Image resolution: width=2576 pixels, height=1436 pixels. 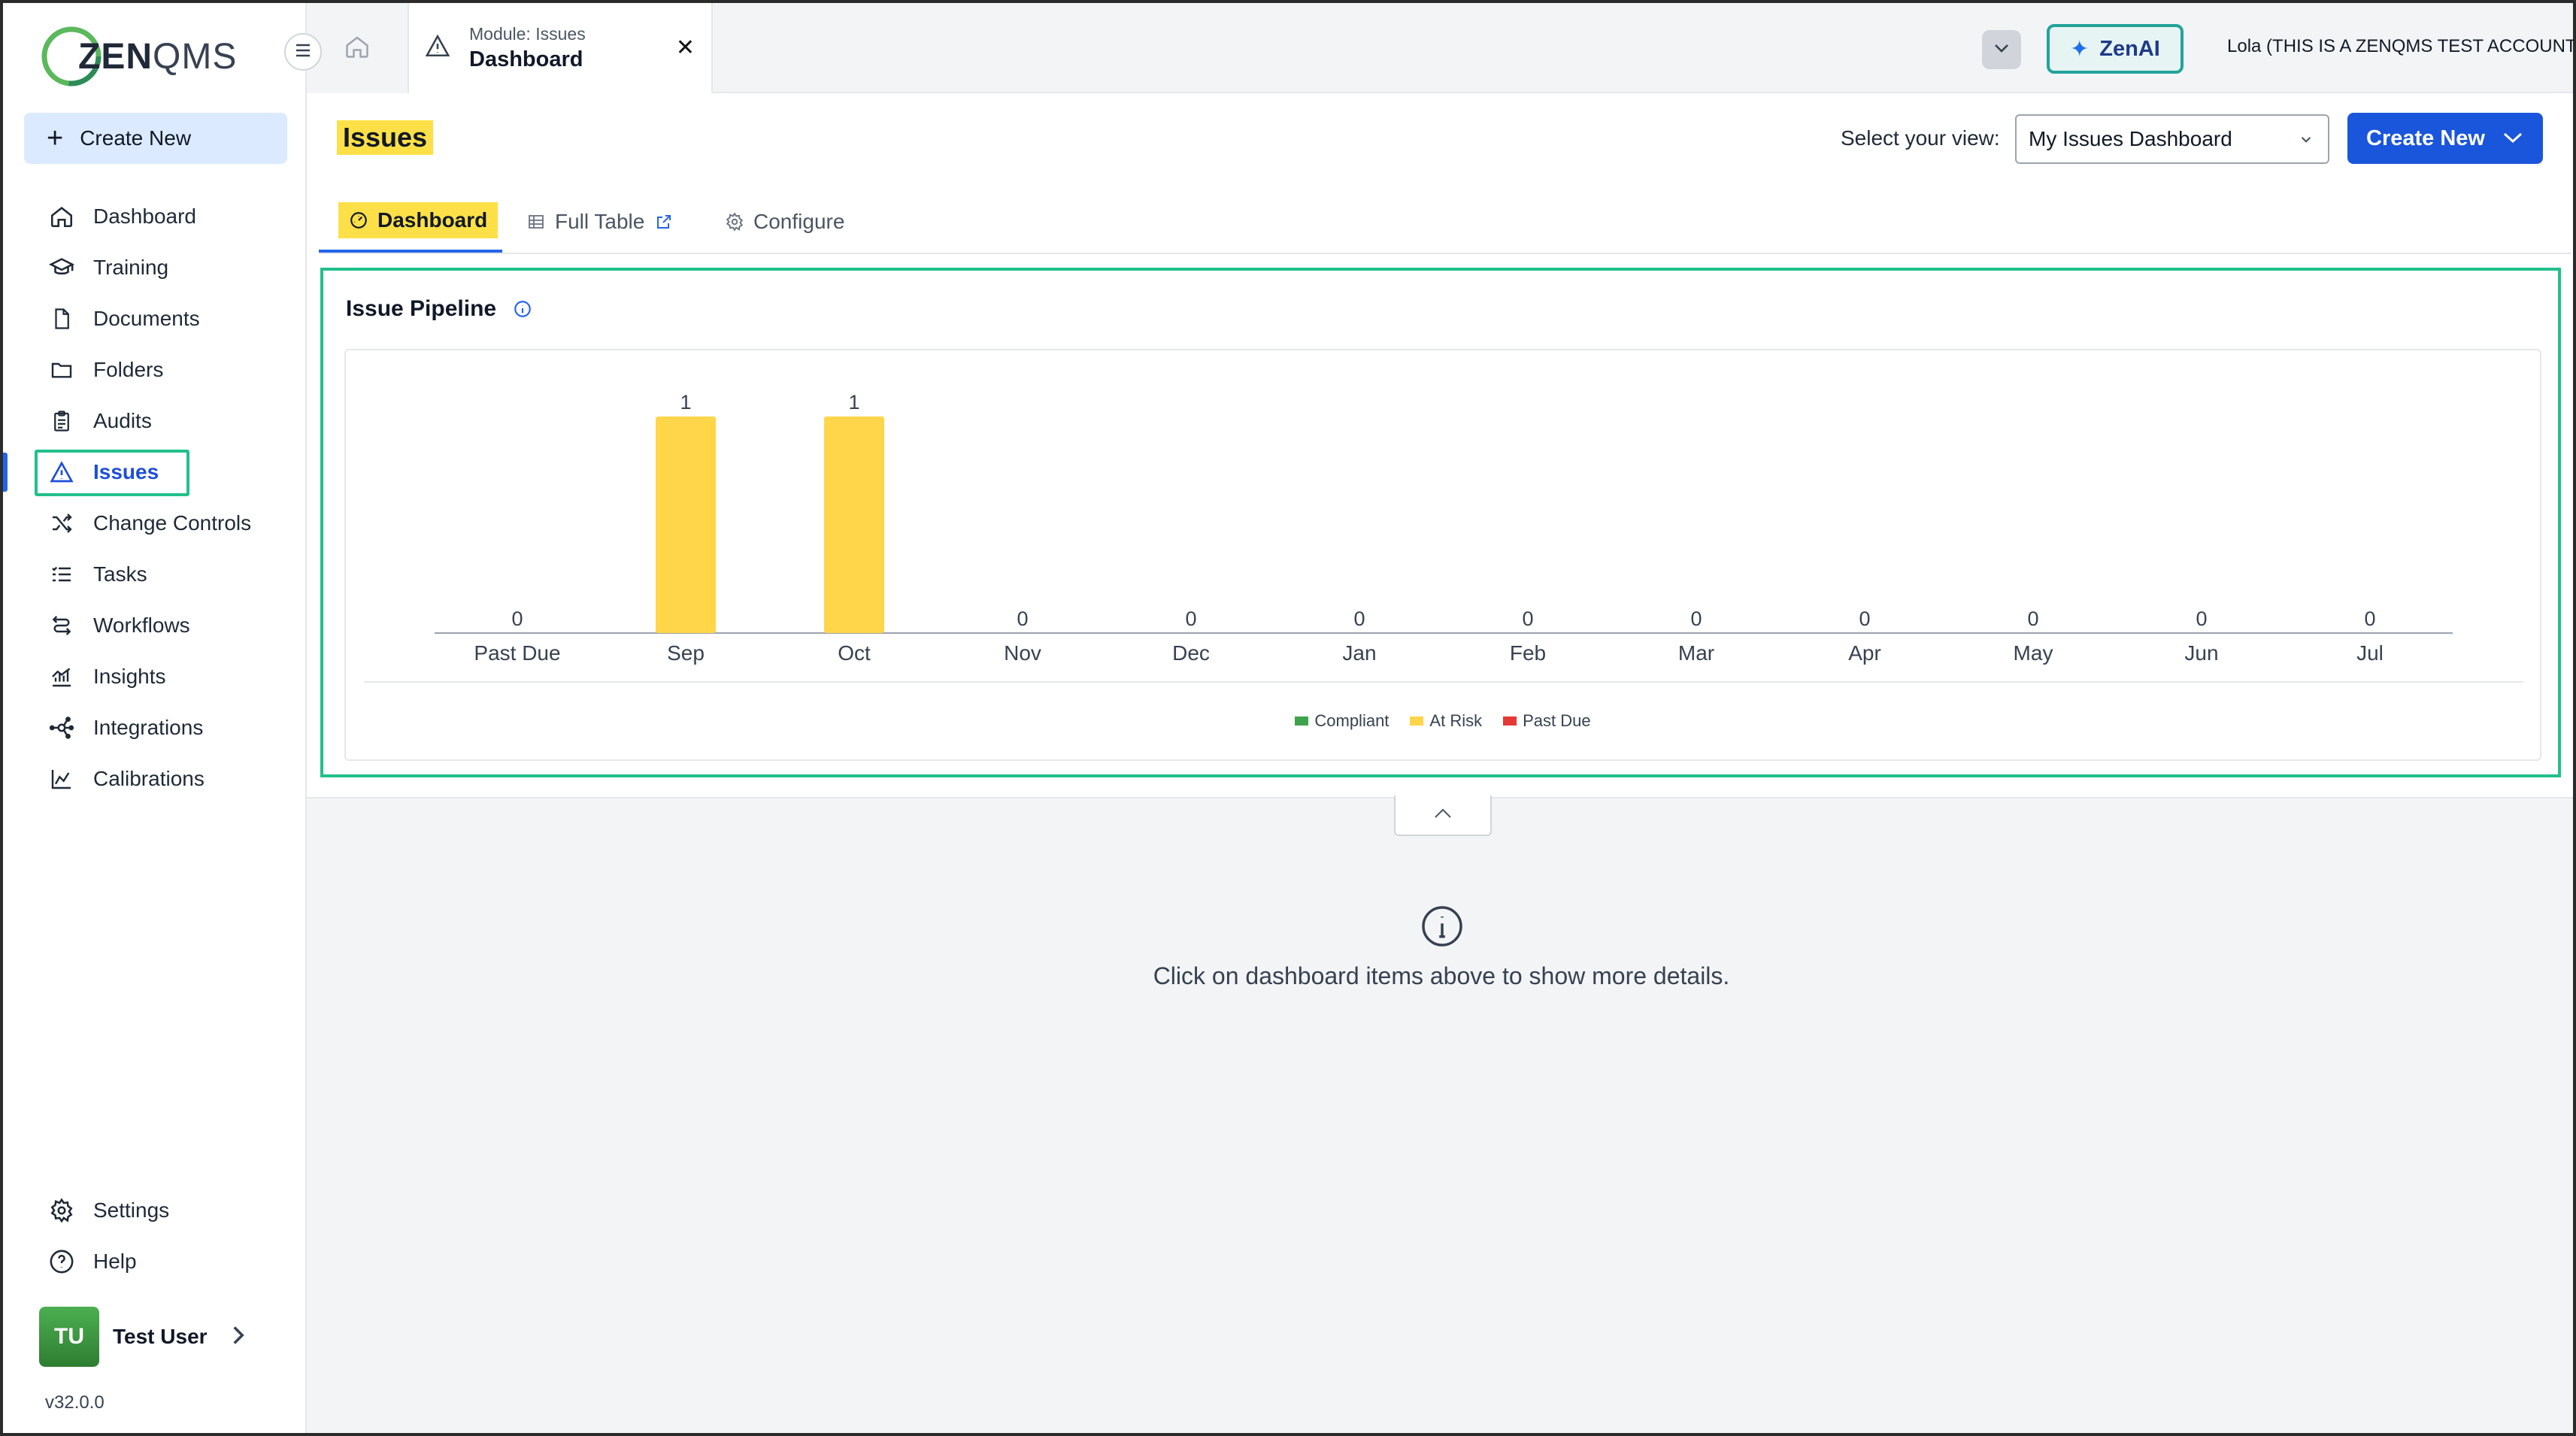 I want to click on tab-strip-background, so click(x=1643, y=47).